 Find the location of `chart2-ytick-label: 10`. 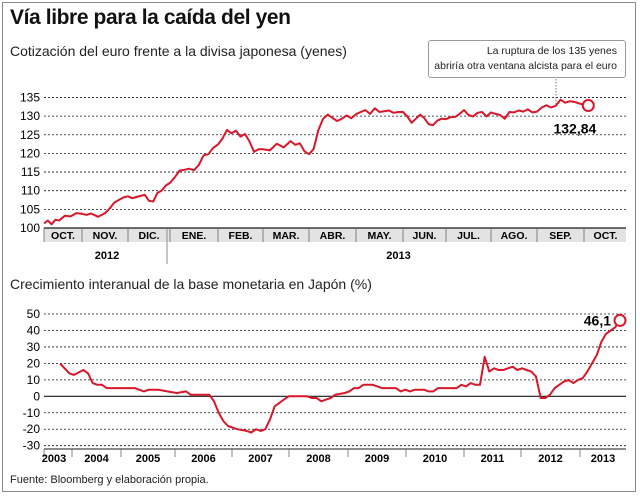

chart2-ytick-label: 10 is located at coordinates (34, 380).